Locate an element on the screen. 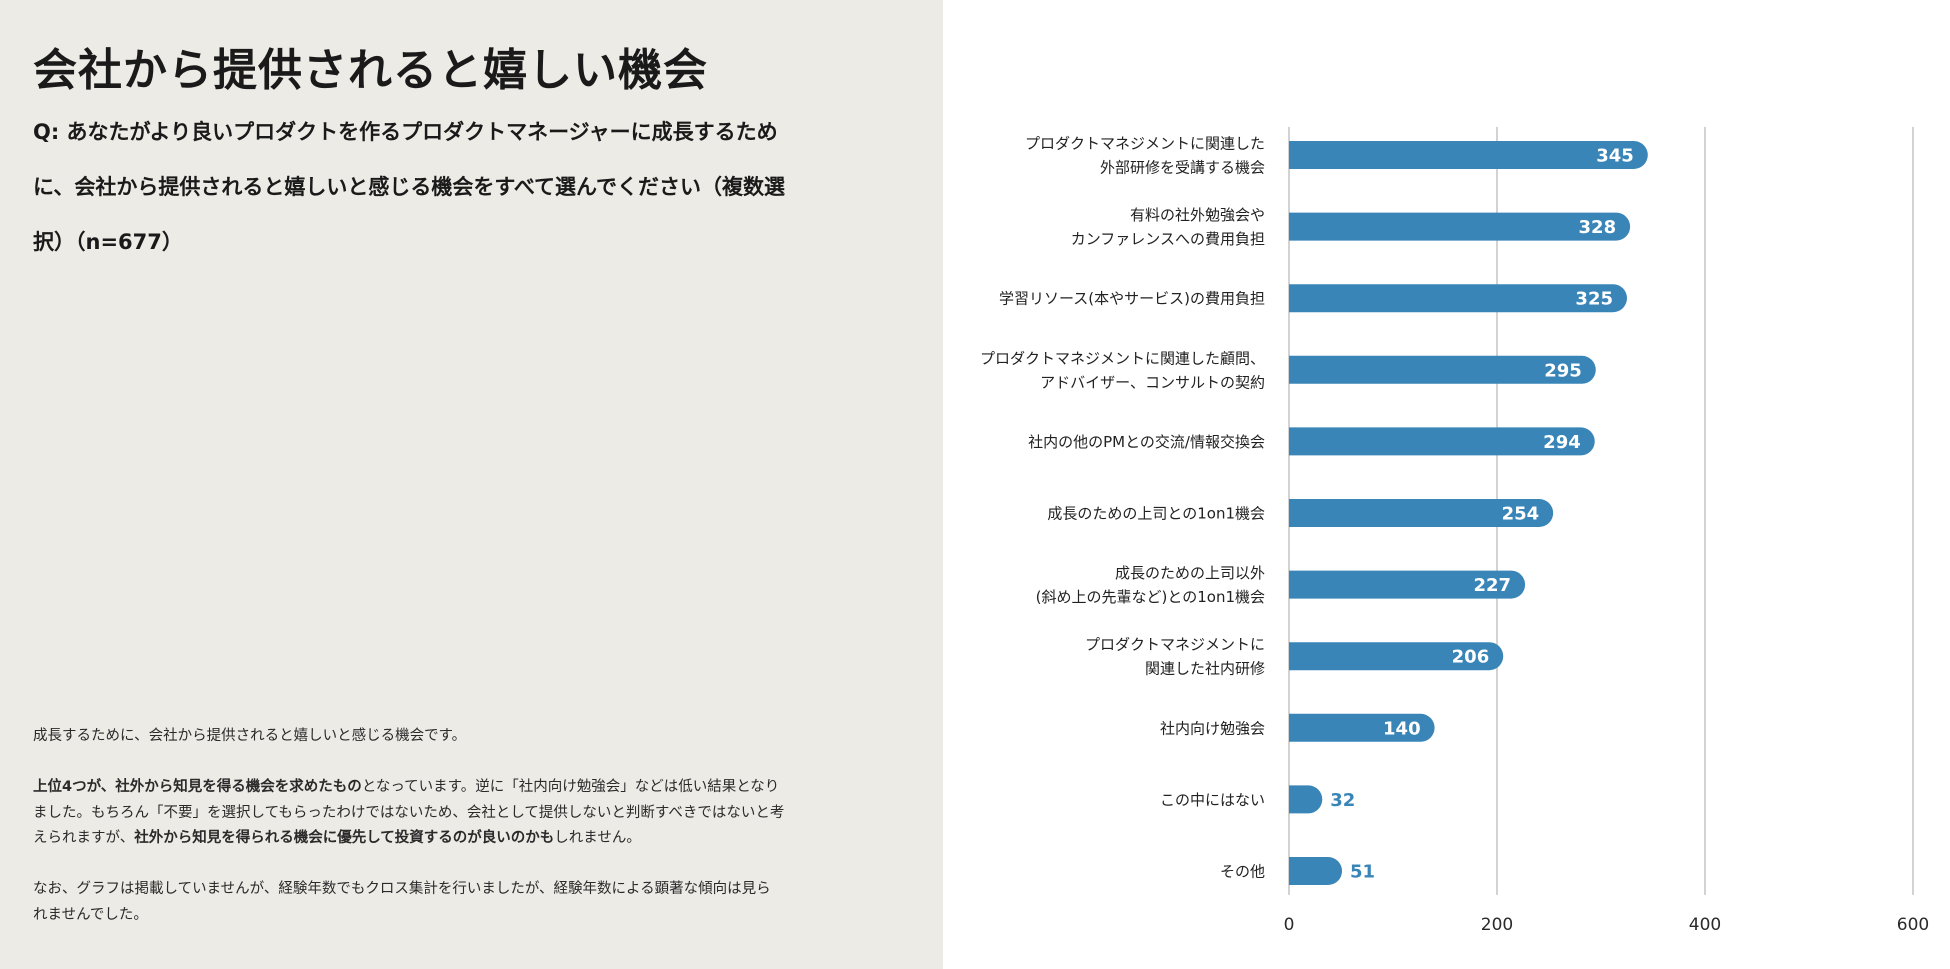 The image size is (1950, 969). category-label: 成長のための上司との1on1機会 is located at coordinates (1156, 514).